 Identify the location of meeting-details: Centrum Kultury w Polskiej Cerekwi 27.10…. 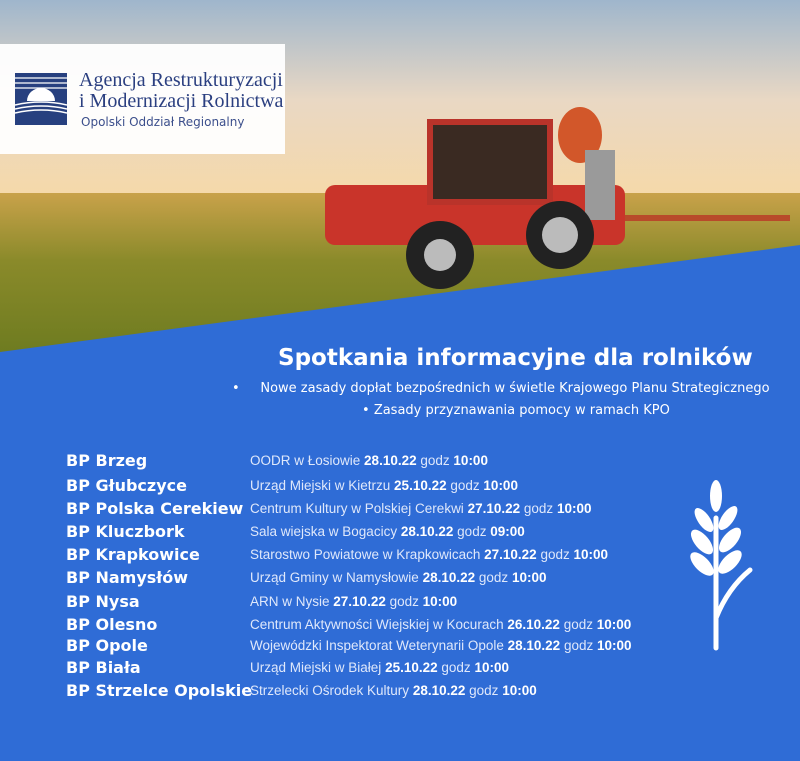
(420, 508).